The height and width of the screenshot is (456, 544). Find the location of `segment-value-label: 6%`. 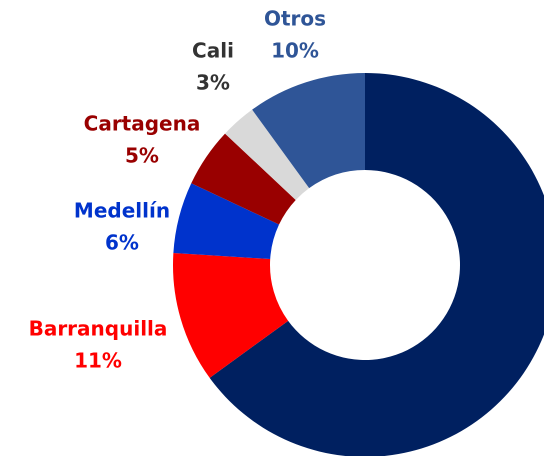

segment-value-label: 6% is located at coordinates (122, 243).